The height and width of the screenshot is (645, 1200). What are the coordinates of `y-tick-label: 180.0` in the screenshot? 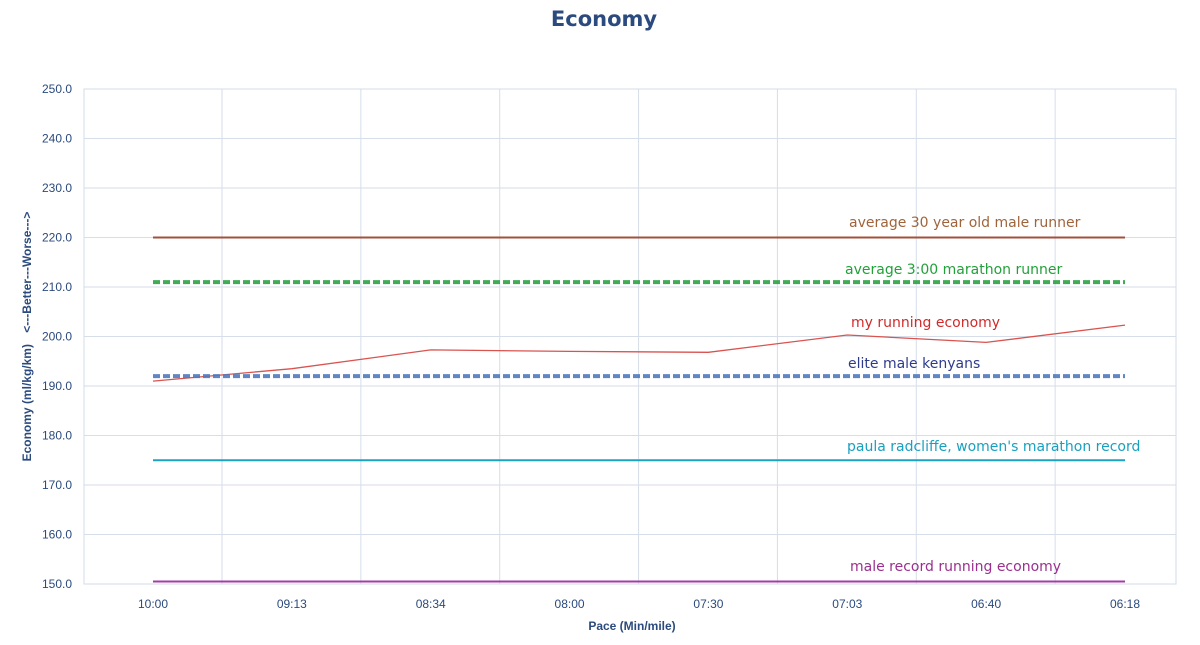 It's located at (57, 436).